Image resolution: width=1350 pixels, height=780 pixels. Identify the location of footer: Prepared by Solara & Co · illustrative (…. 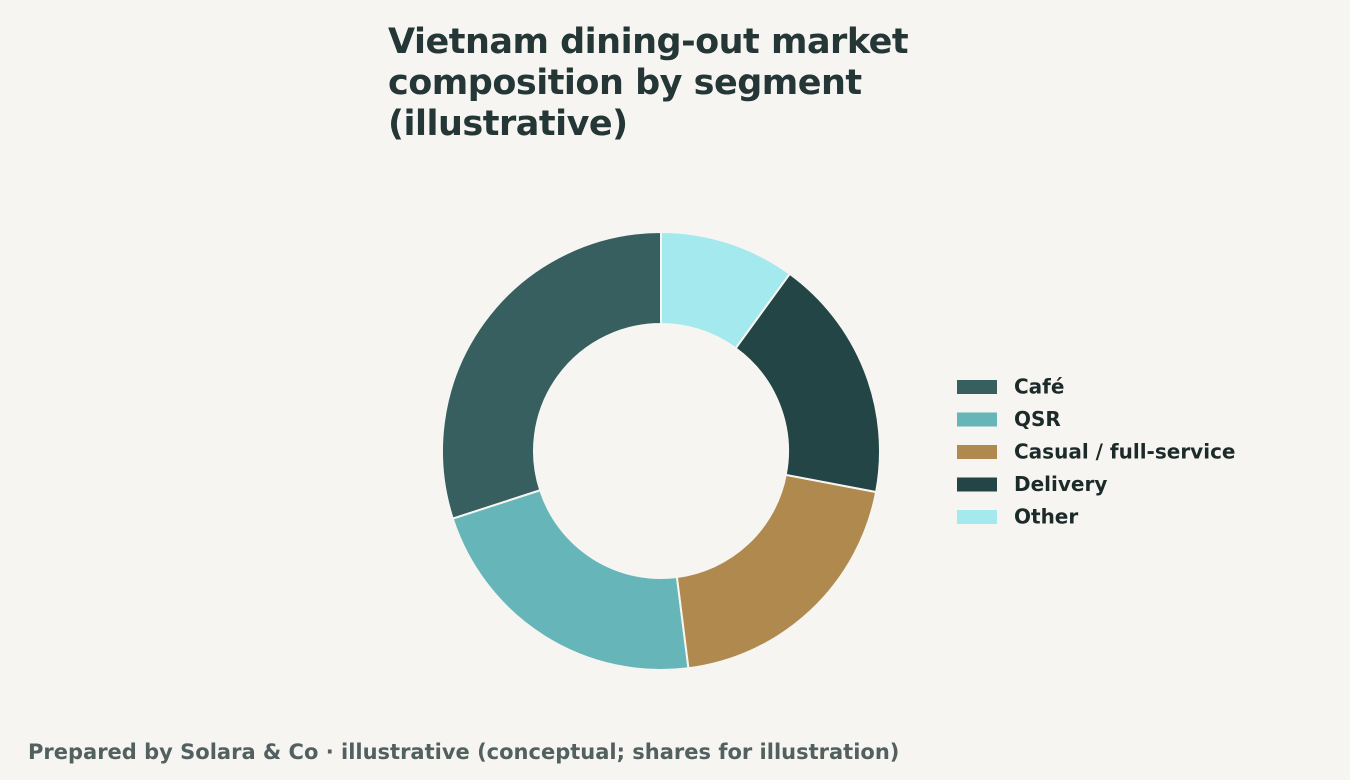
(464, 752).